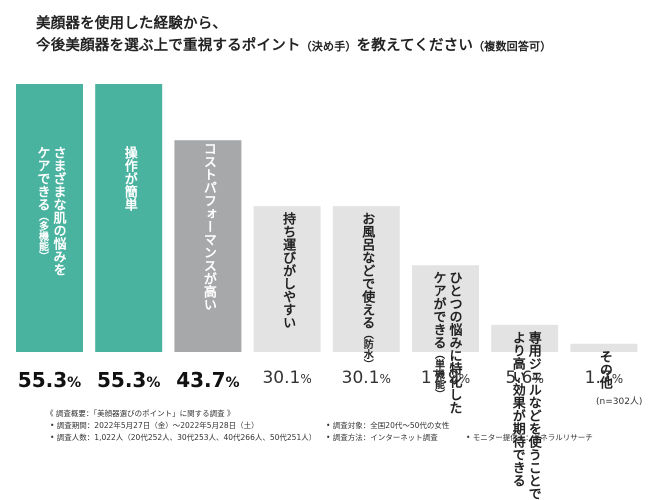  What do you see at coordinates (366, 378) in the screenshot?
I see `value-label-5: 30.1%` at bounding box center [366, 378].